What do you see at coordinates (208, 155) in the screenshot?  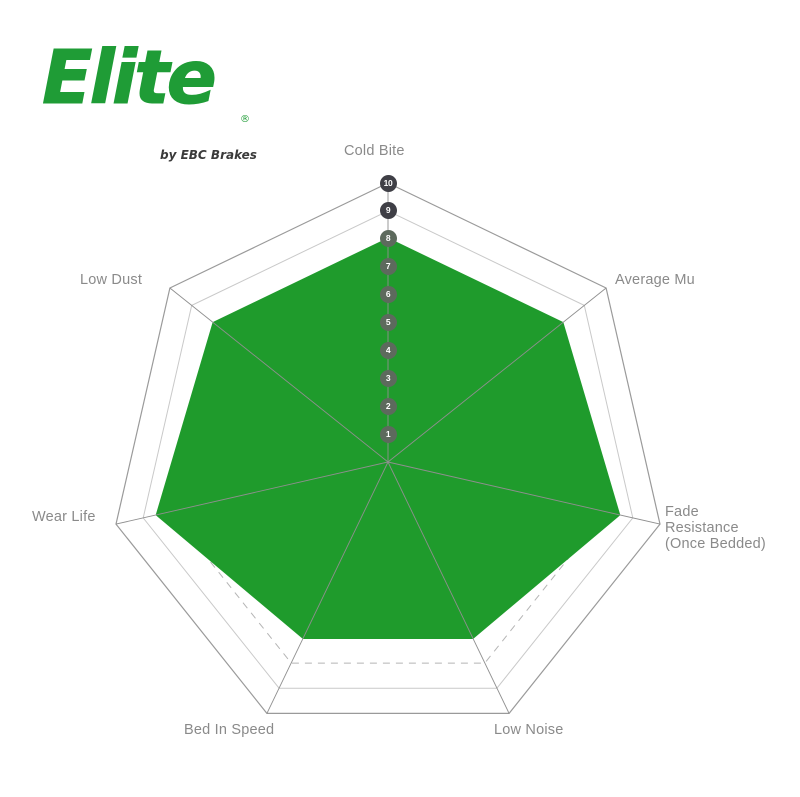 I see `logo-subtitle: by EBC Brakes` at bounding box center [208, 155].